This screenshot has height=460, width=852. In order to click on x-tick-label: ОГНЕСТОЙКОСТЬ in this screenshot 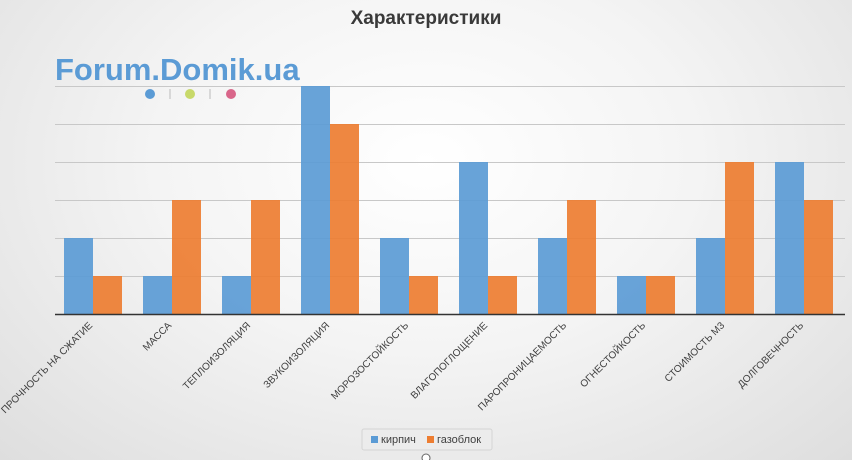, I will do `click(612, 354)`.